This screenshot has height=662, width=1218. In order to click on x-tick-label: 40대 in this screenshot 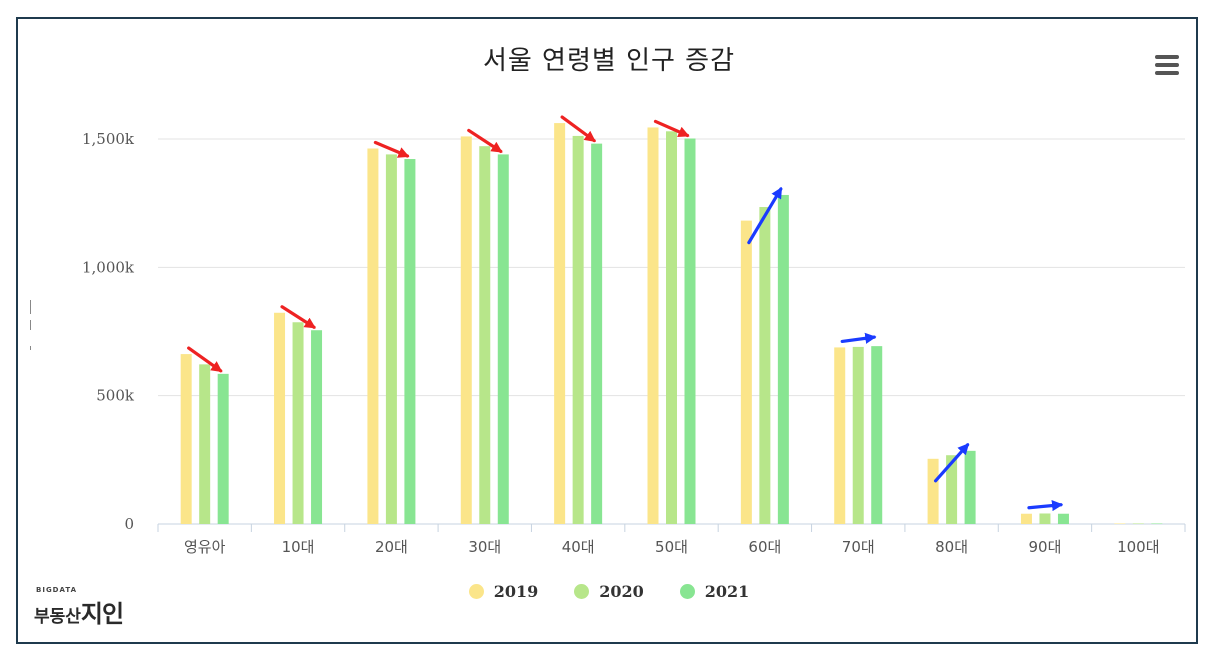, I will do `click(578, 547)`.